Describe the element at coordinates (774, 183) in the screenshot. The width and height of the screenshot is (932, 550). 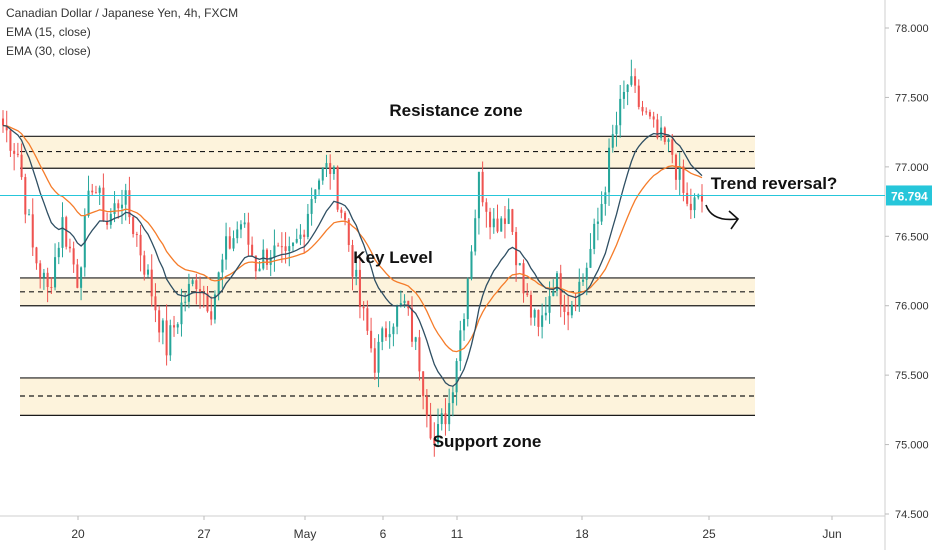
I see `annotation-label: Trend reversal?` at that location.